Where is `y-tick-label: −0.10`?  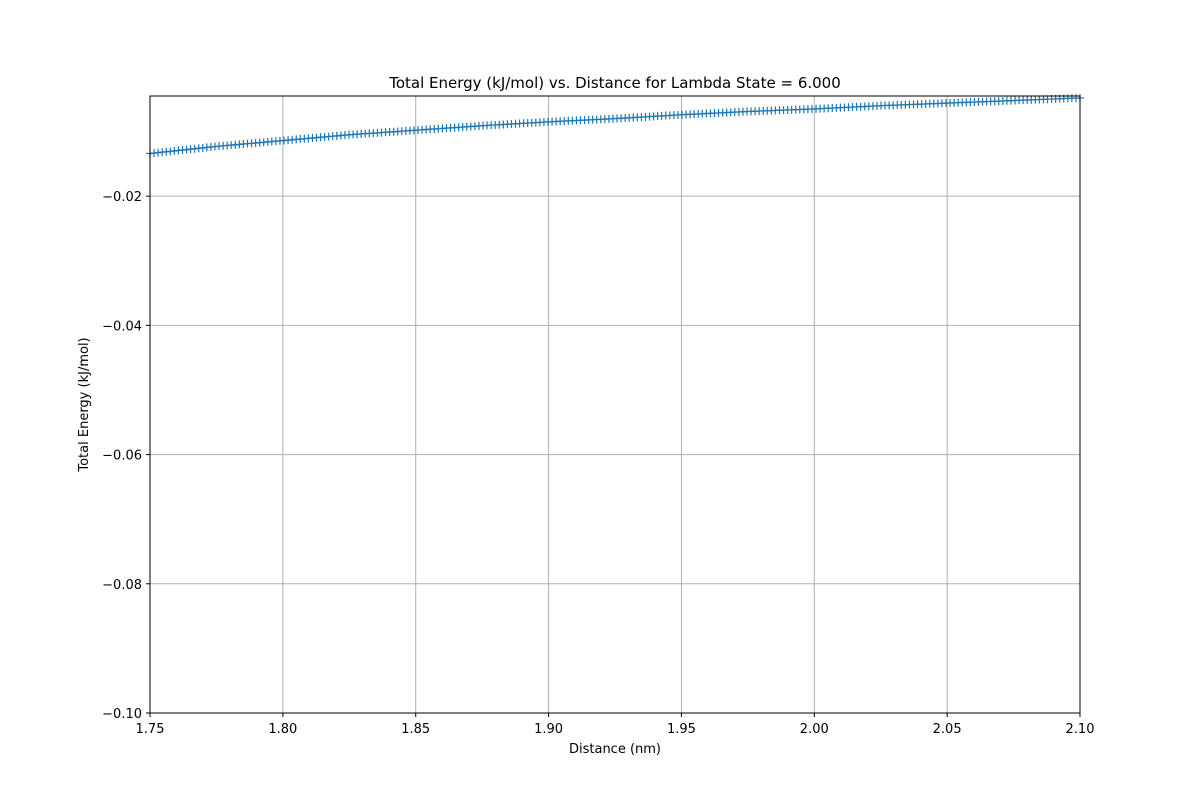
y-tick-label: −0.10 is located at coordinates (122, 714).